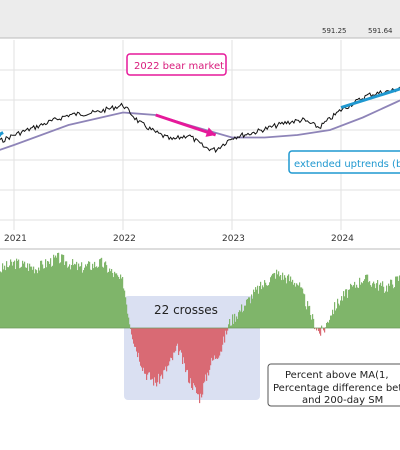 This screenshot has width=400, height=450. Describe the element at coordinates (200, 19) in the screenshot. I see `header-bar` at that location.